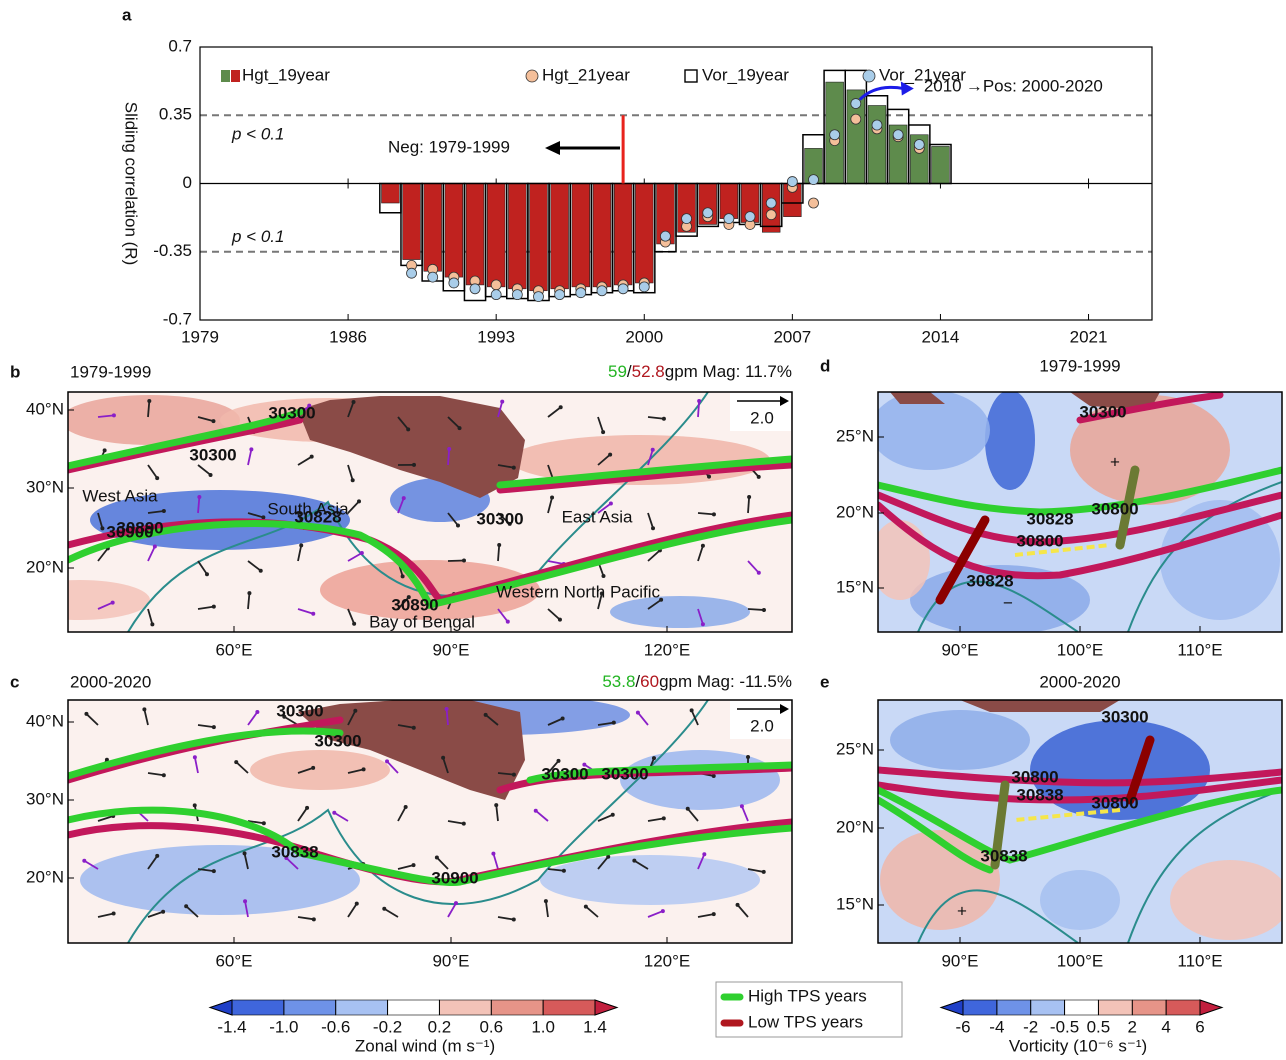 The width and height of the screenshot is (1286, 1060). Describe the element at coordinates (989, 580) in the screenshot. I see `map-annotation: 30828` at that location.